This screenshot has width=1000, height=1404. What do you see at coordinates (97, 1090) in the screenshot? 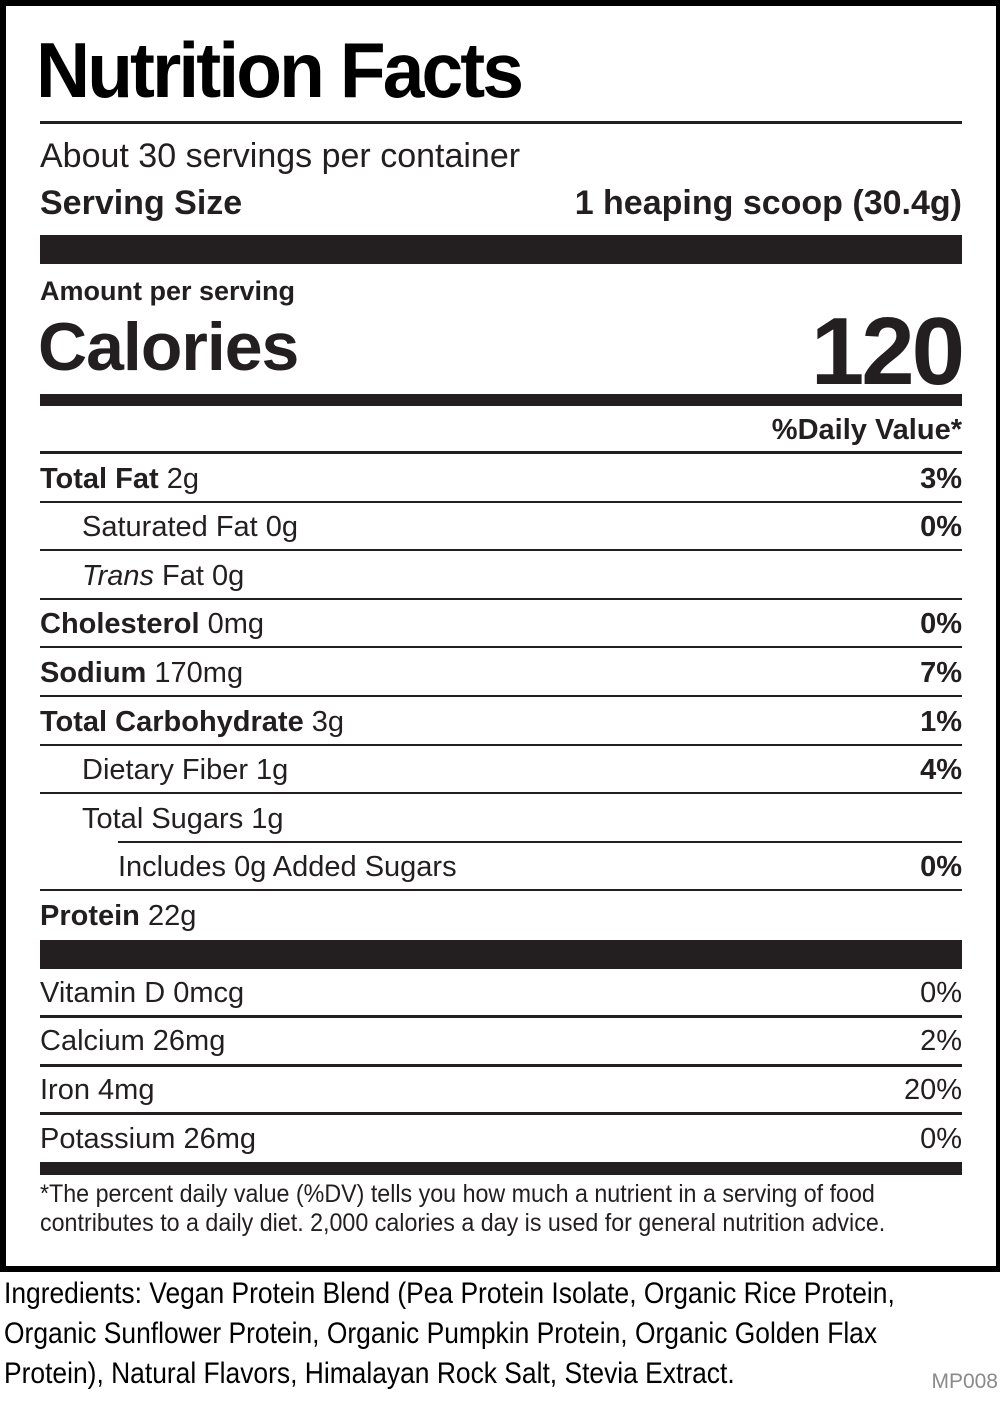
I see `vitamin-label: Iron 4mg` at bounding box center [97, 1090].